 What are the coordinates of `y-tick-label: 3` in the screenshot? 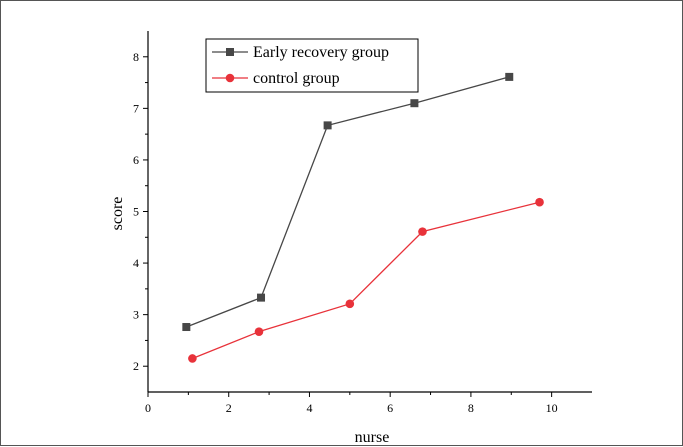 It's located at (136, 315).